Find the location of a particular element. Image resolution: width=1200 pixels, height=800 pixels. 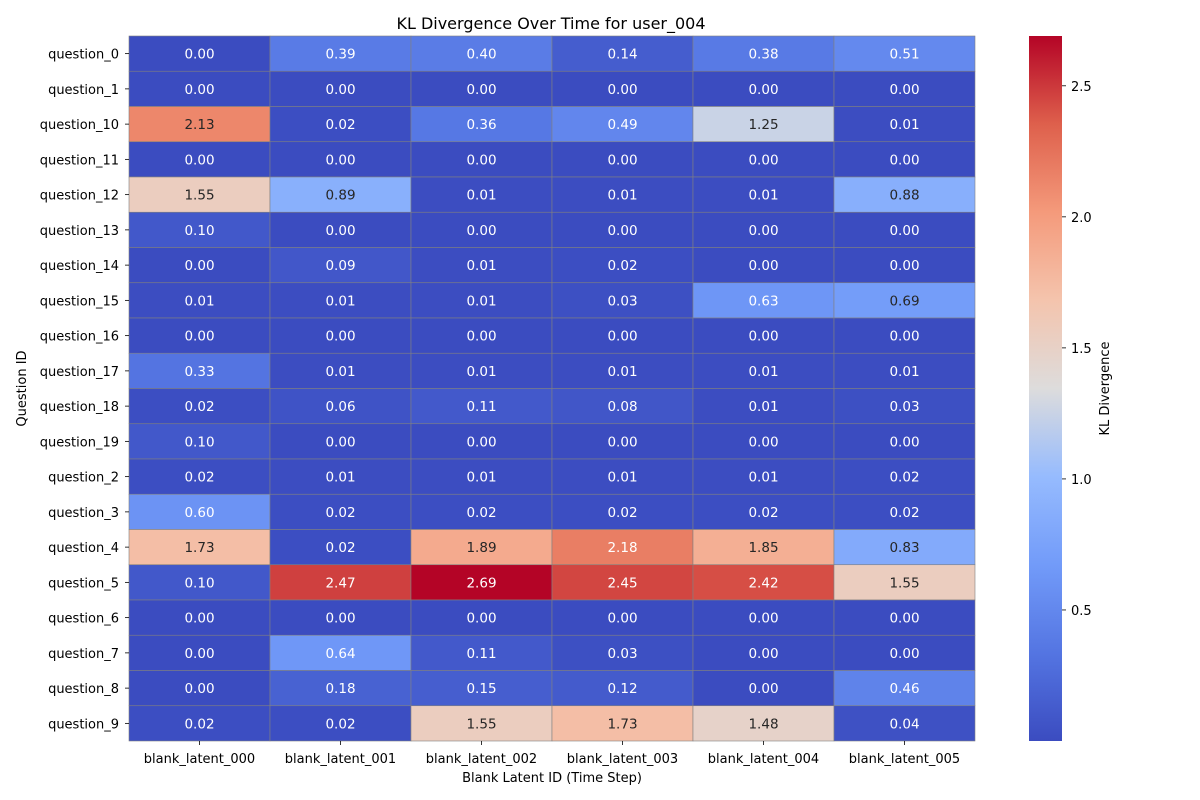

heatmap-cell-r18-c4 is located at coordinates (763, 688).